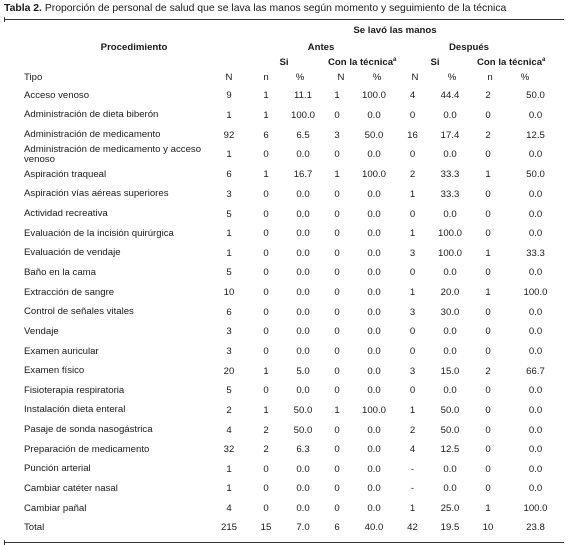 The image size is (568, 545). I want to click on cell-tipo: Preparación de medicamento, so click(87, 449).